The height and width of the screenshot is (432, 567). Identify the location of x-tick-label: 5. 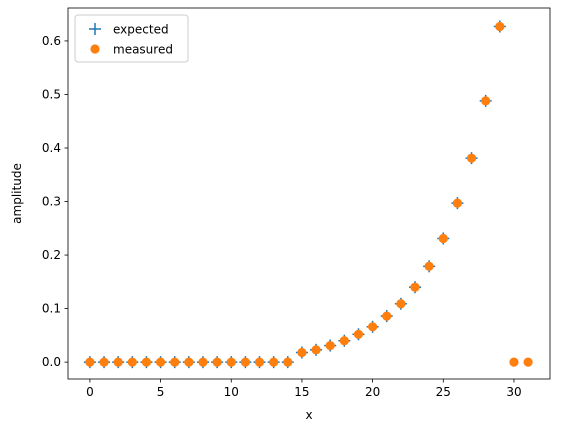
(161, 392).